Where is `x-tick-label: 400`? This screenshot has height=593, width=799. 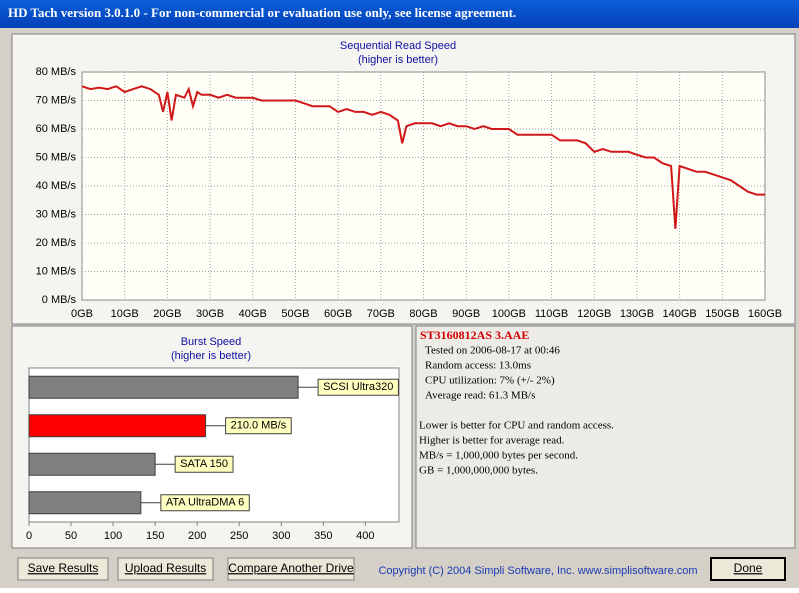 x-tick-label: 400 is located at coordinates (365, 536).